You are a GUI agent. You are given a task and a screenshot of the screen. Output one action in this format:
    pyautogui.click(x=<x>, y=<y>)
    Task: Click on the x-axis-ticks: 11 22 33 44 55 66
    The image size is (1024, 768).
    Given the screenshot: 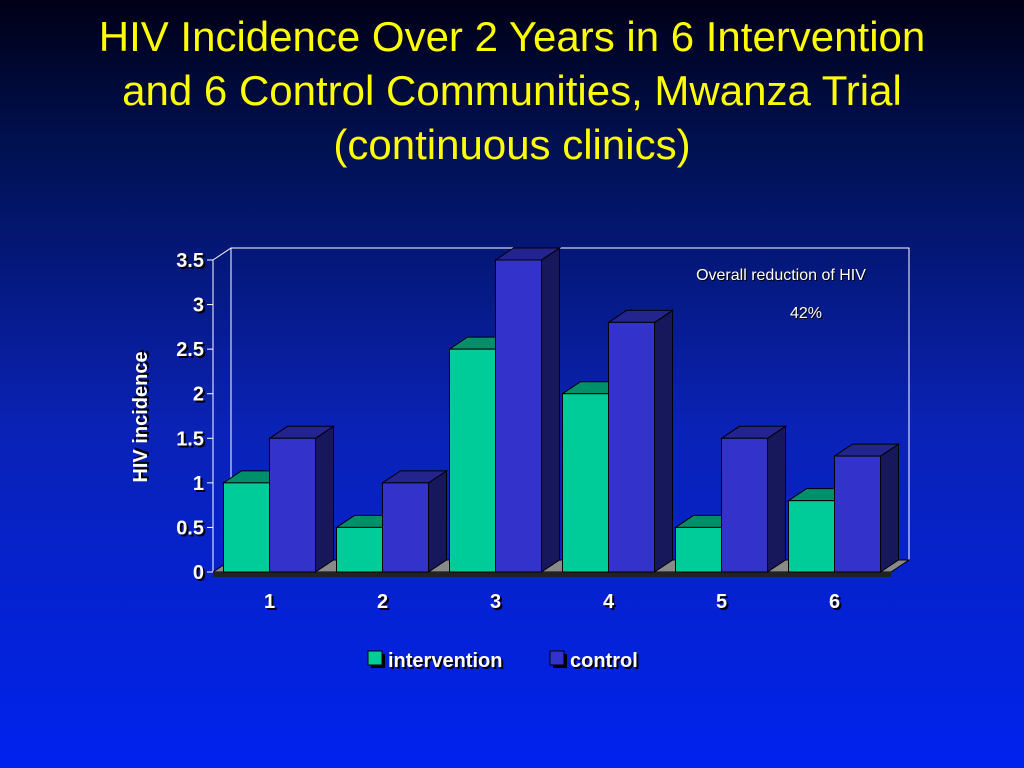 What is the action you would take?
    pyautogui.click(x=553, y=603)
    